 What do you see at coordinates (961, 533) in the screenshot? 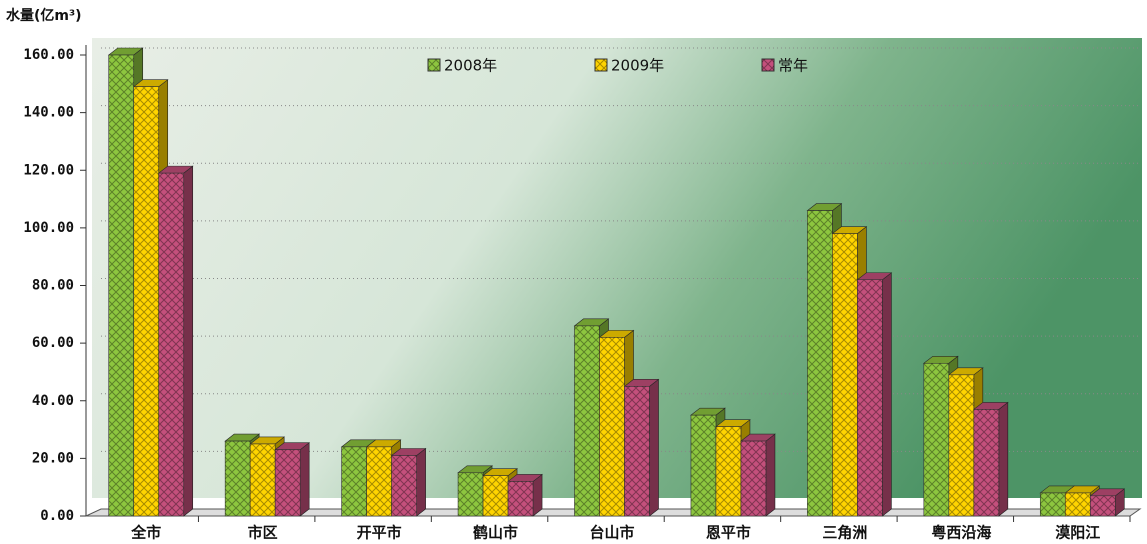
I see `x-tick-label: 粤西沿海` at bounding box center [961, 533].